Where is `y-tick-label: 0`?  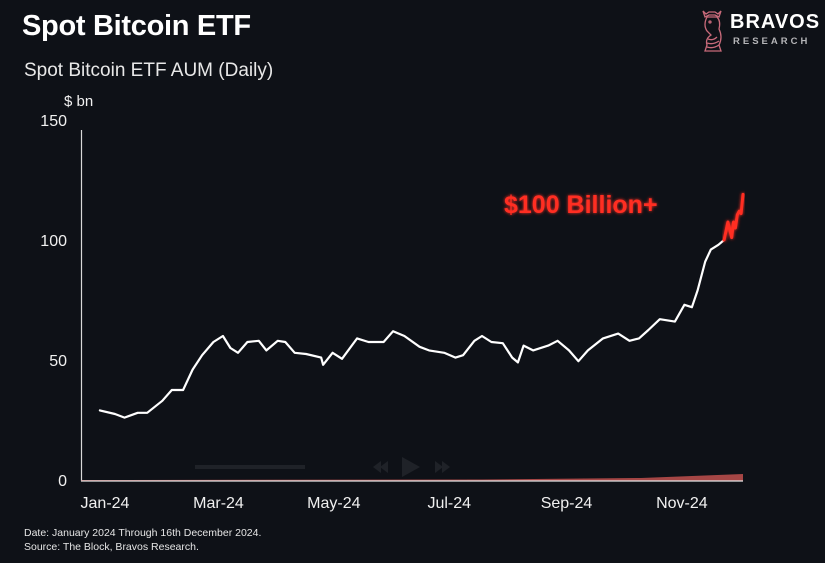
y-tick-label: 0 is located at coordinates (62, 481).